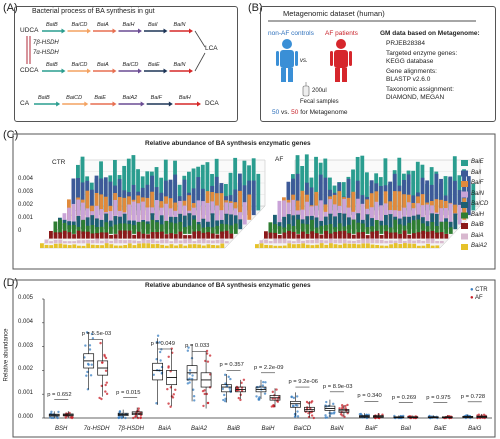 The height and width of the screenshot is (439, 500). What do you see at coordinates (26, 345) in the screenshot?
I see `y-tick-label: 0.003` at bounding box center [26, 345].